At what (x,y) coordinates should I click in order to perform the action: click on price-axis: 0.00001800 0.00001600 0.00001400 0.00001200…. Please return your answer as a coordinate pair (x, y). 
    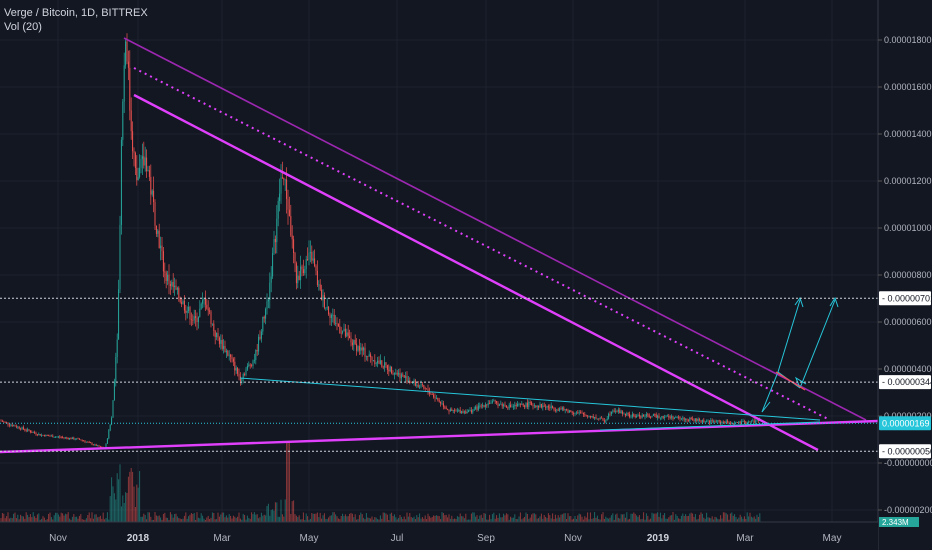
    Looking at the image, I should click on (904, 275).